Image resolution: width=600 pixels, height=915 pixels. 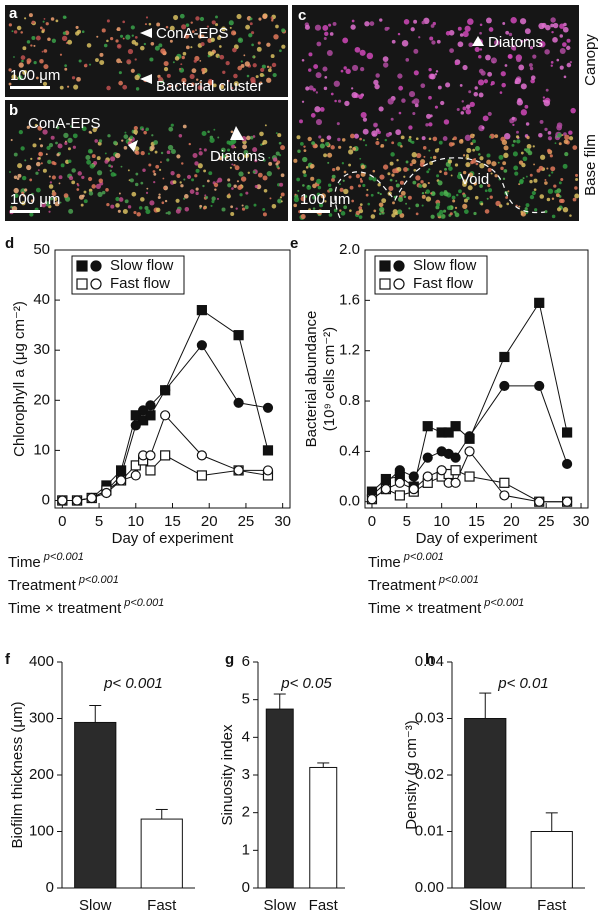 I want to click on arrow, so click(x=133, y=146).